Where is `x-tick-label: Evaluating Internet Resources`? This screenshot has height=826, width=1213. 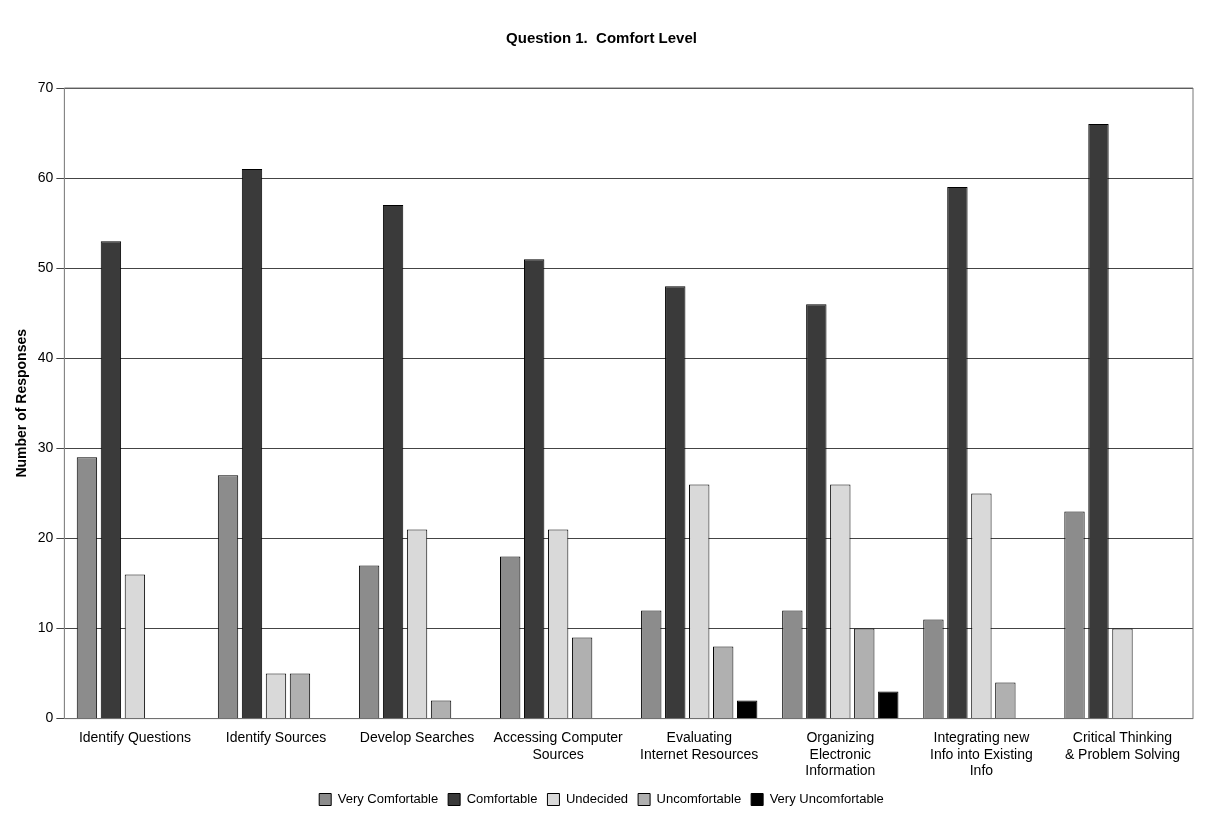 x-tick-label: Evaluating Internet Resources is located at coordinates (699, 745).